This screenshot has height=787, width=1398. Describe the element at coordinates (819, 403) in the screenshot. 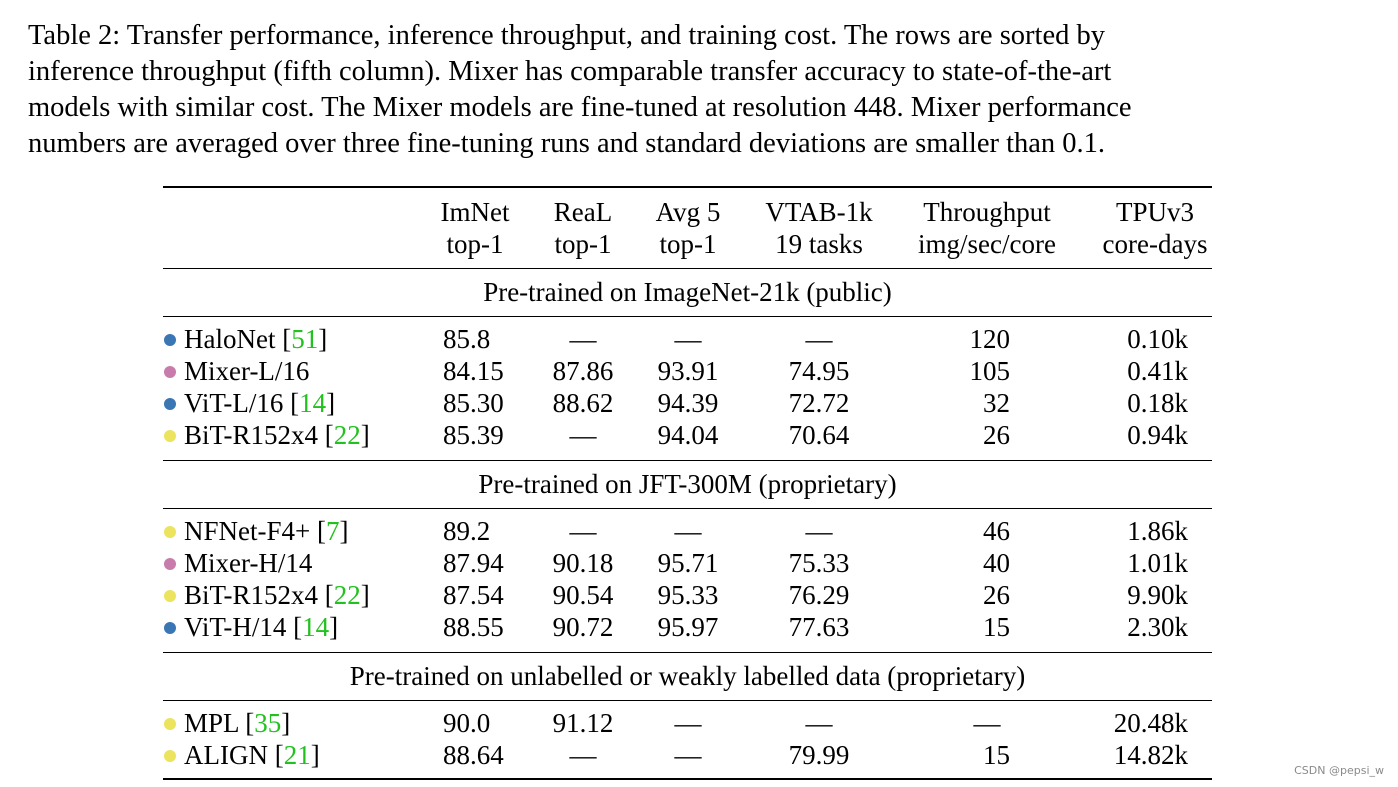

I see `vtab-value: 72.72` at that location.